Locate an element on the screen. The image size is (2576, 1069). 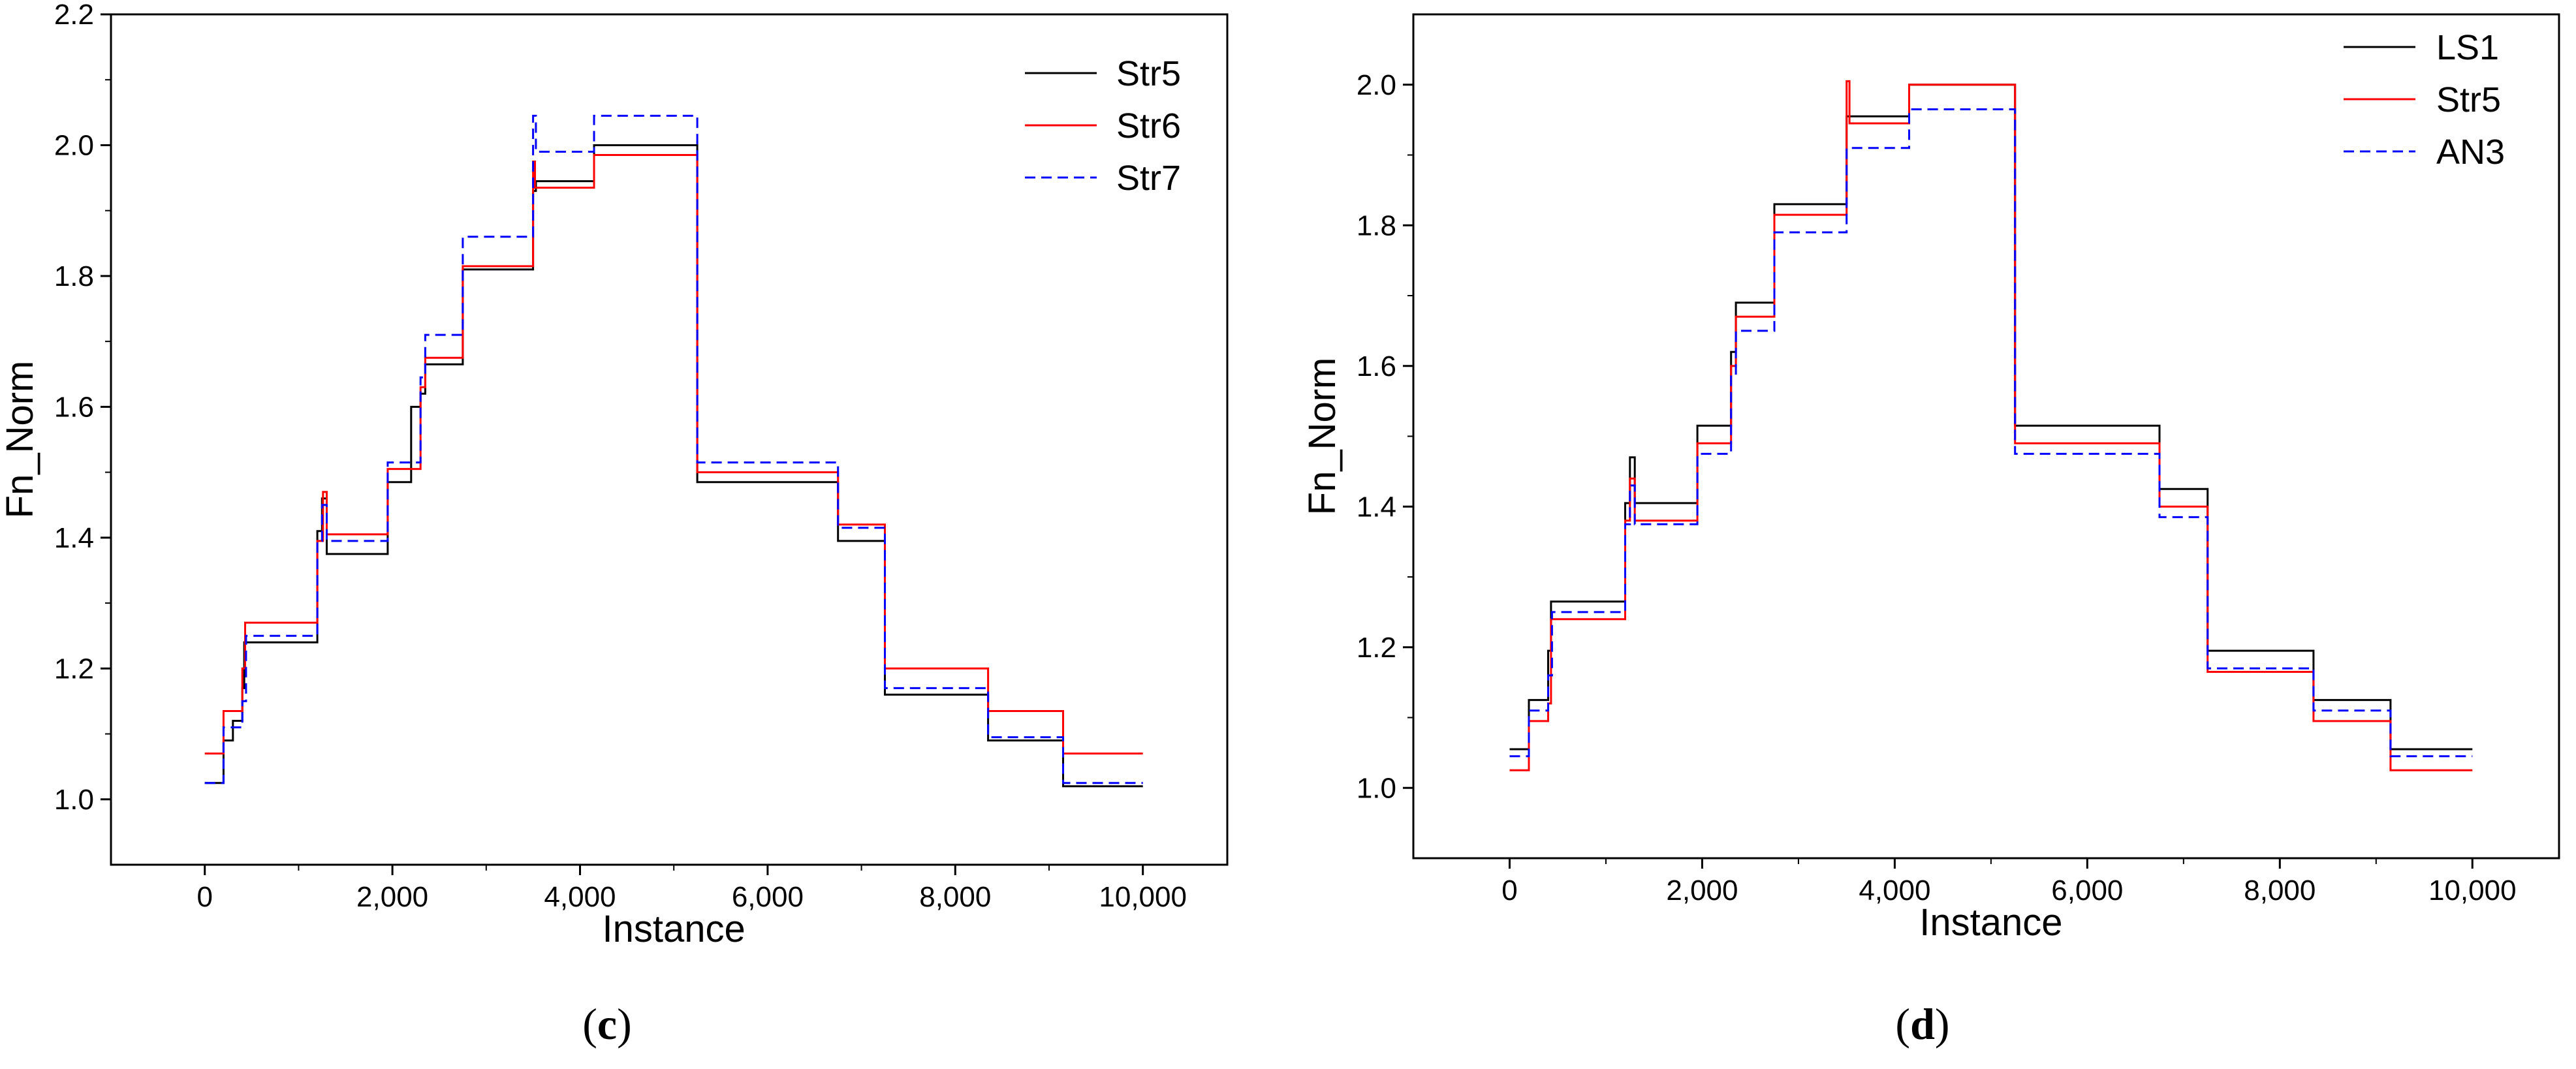
legend-label-str6: Str6 is located at coordinates (1148, 126).